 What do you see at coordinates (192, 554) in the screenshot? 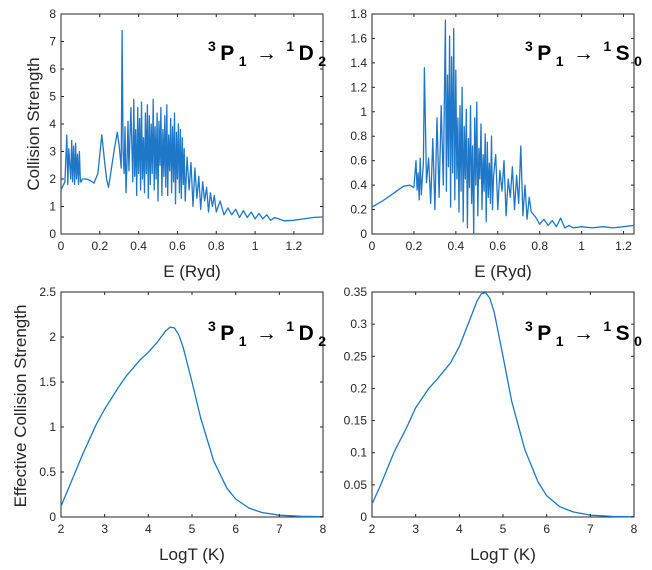
I see `x-axis-label-bottom-left: LogT (K)` at bounding box center [192, 554].